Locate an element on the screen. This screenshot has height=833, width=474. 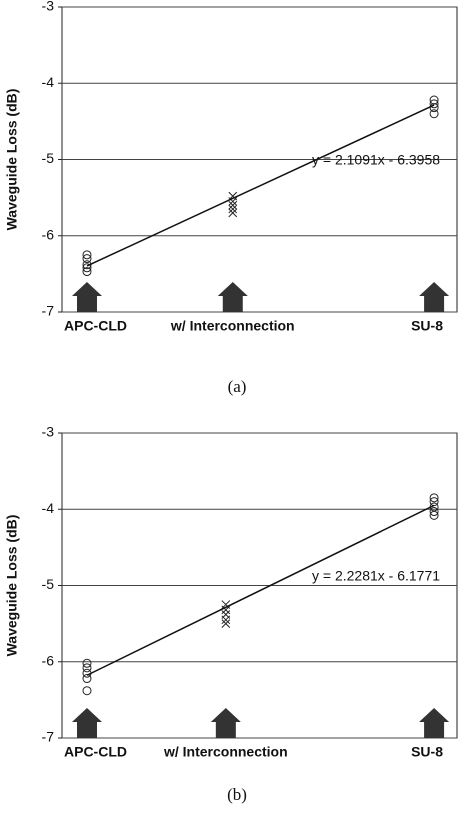
caption: (a) is located at coordinates (237, 386).